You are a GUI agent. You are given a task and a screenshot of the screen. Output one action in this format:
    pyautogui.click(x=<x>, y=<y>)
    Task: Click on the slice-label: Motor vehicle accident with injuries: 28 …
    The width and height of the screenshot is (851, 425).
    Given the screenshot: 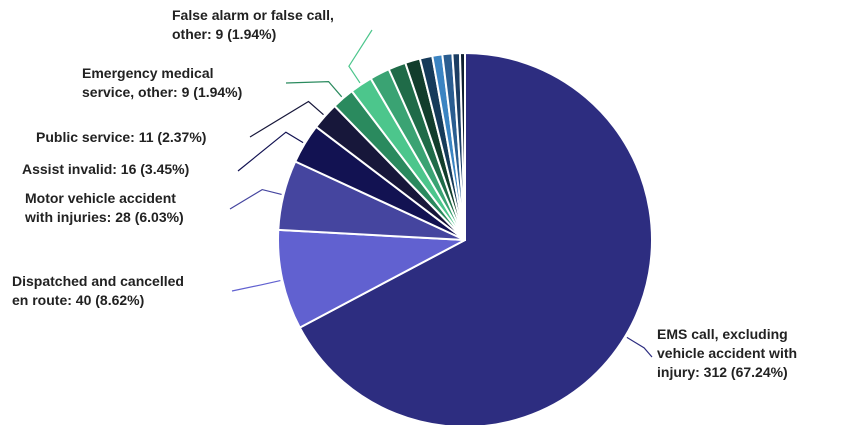 What is the action you would take?
    pyautogui.click(x=104, y=207)
    